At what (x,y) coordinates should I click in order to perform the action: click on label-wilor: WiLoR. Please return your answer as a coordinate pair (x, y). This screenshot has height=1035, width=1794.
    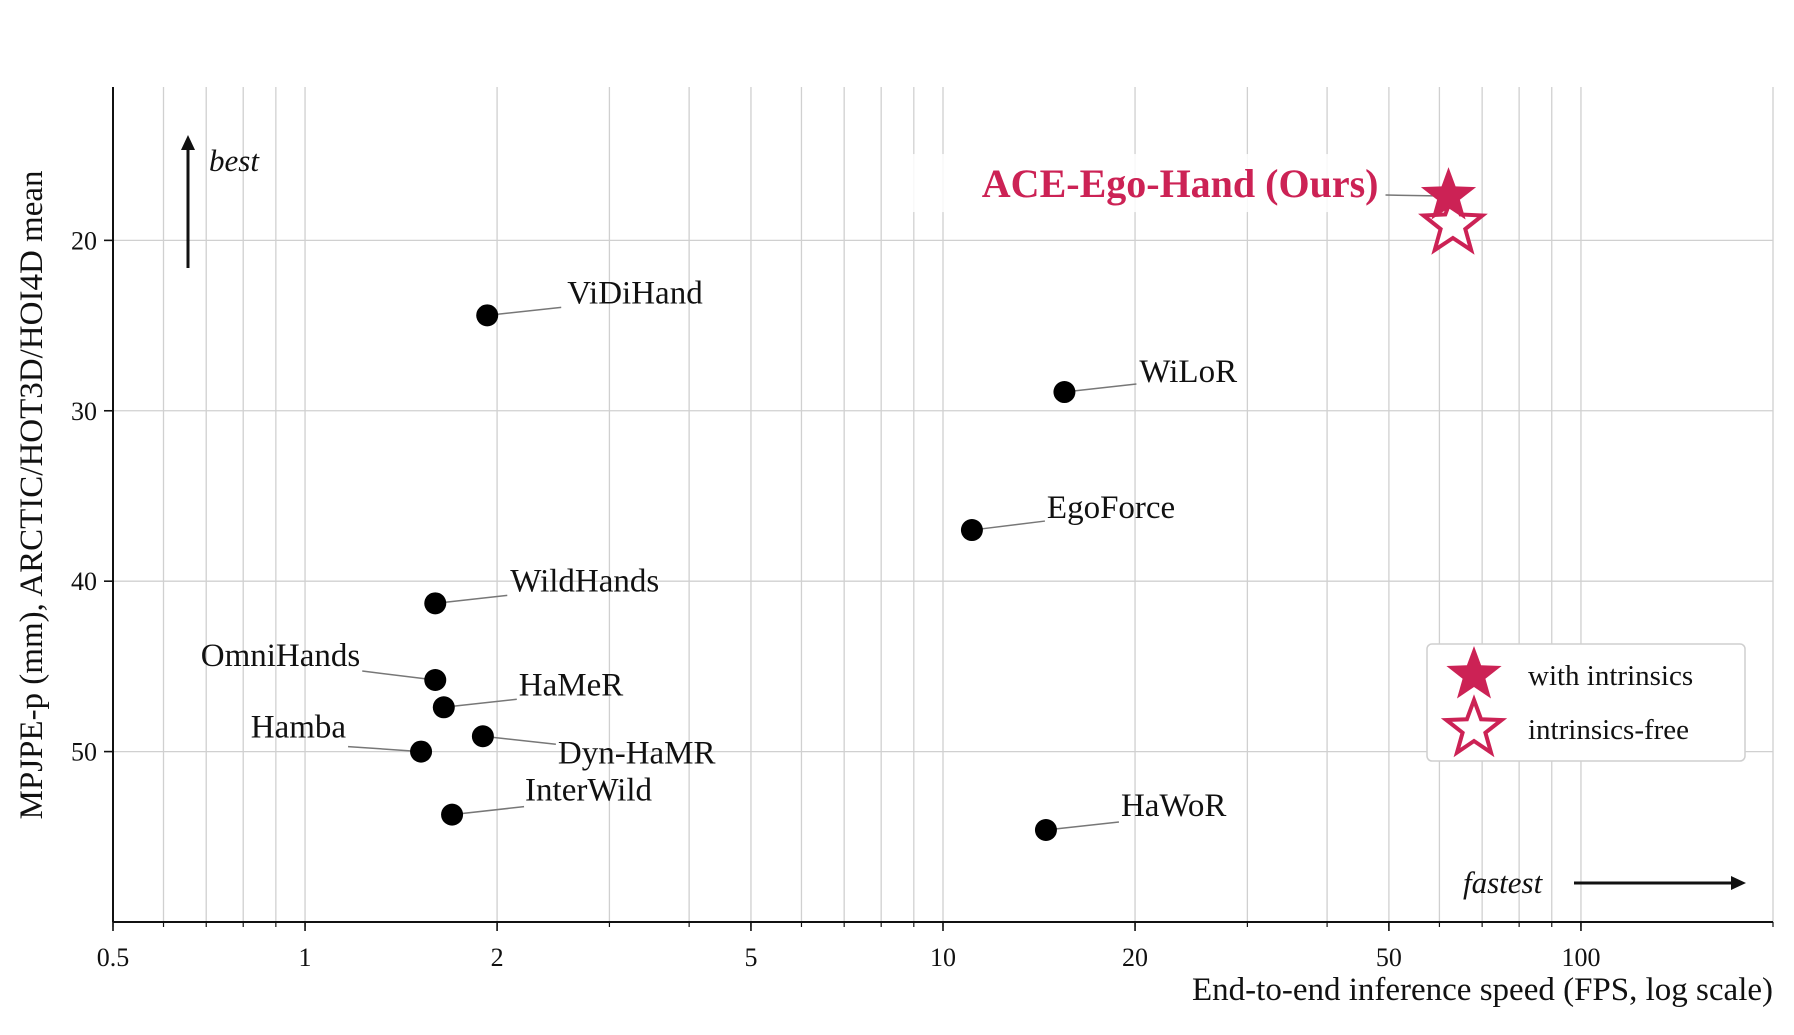
    Looking at the image, I should click on (1188, 372).